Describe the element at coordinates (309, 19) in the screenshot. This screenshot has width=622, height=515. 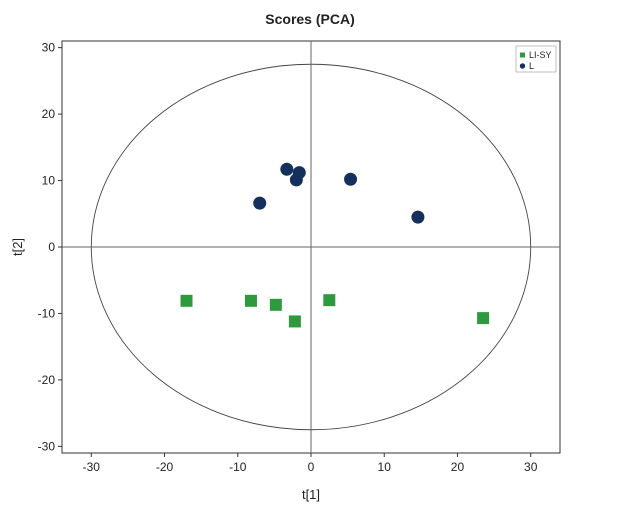
I see `chart-title: Scores (PCA)` at that location.